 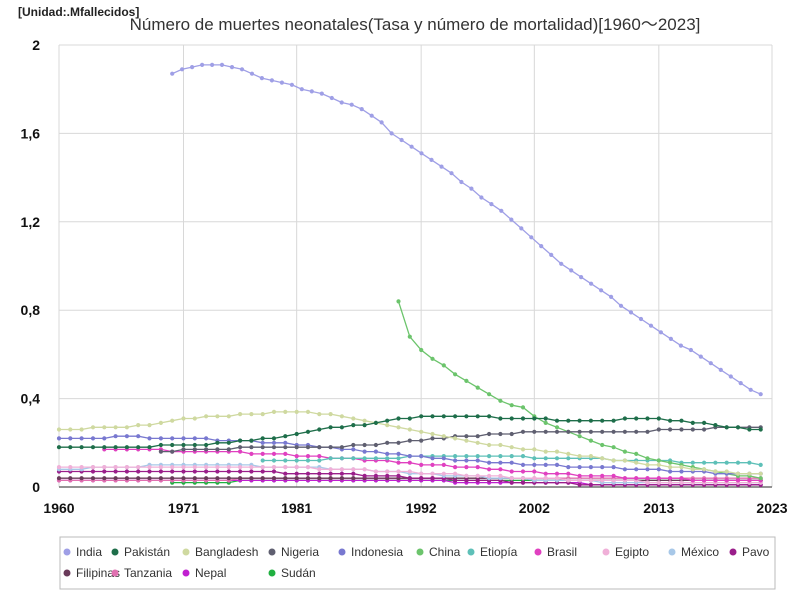 I want to click on series-pakistán, so click(x=409, y=432).